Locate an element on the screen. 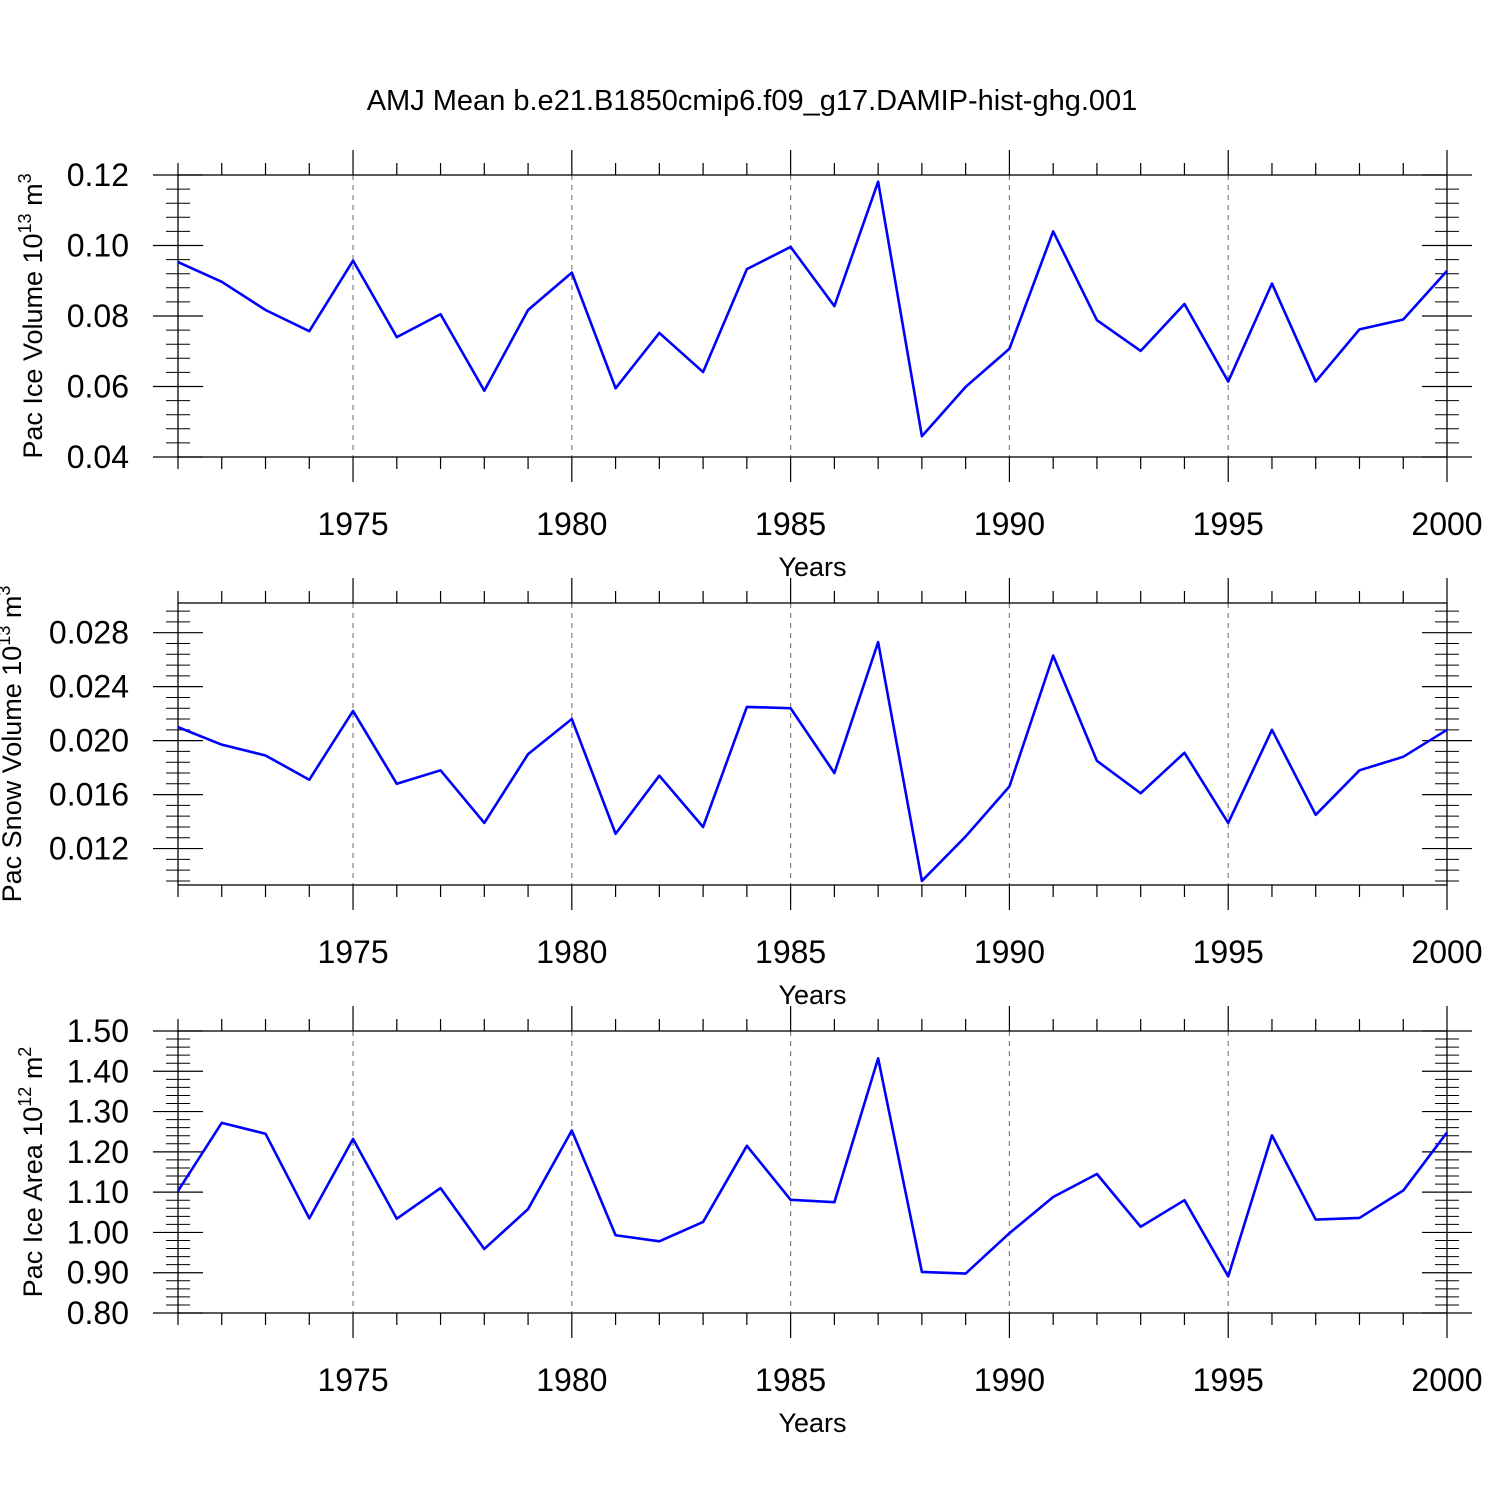  snow-volume-x-tick-label: 1980 is located at coordinates (571, 952).